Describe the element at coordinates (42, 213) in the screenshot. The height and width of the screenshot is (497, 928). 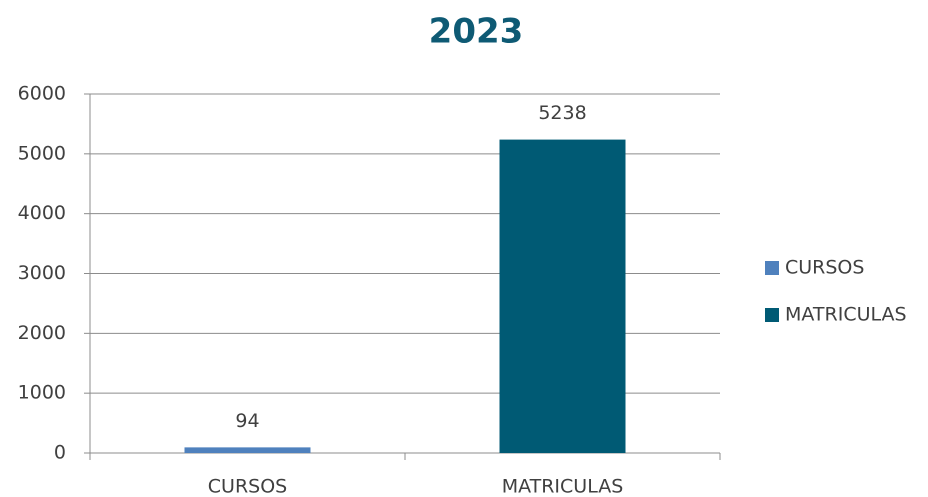
I see `y-tick-label: 4000` at that location.